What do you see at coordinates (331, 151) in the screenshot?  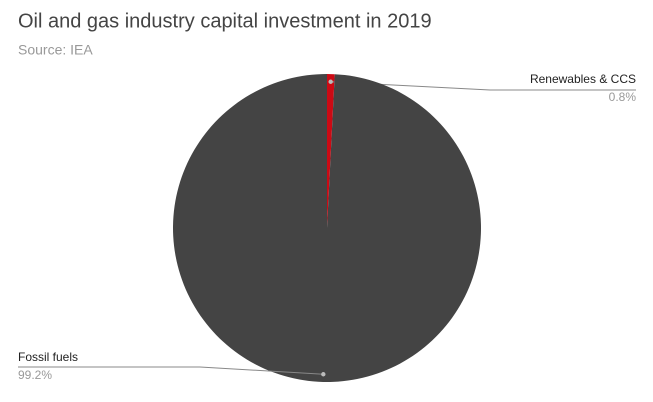 I see `pie-slice` at bounding box center [331, 151].